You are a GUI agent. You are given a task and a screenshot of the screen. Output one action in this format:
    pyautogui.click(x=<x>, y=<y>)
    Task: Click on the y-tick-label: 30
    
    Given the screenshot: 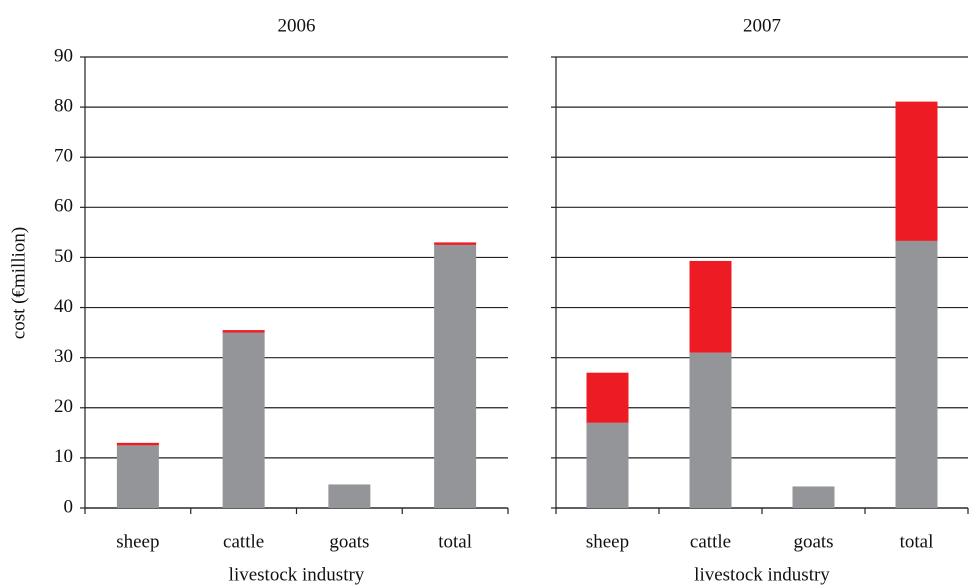 What is the action you would take?
    pyautogui.click(x=63, y=356)
    